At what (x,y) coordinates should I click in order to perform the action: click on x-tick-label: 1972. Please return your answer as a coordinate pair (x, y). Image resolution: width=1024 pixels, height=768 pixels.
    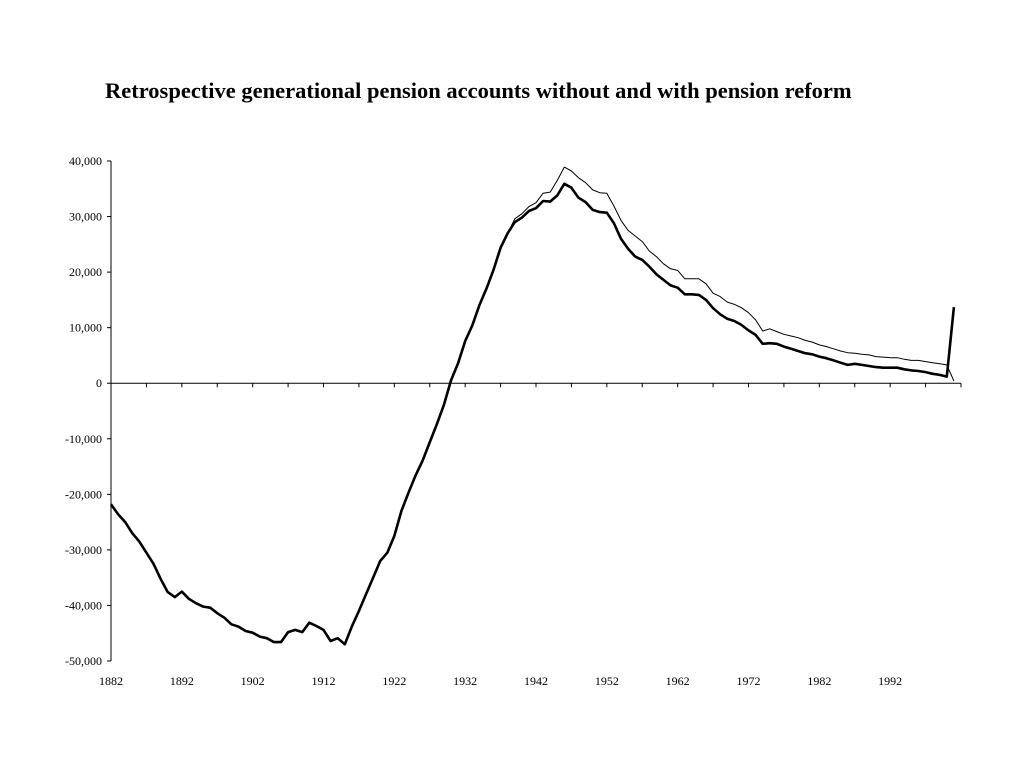
    Looking at the image, I should click on (749, 681).